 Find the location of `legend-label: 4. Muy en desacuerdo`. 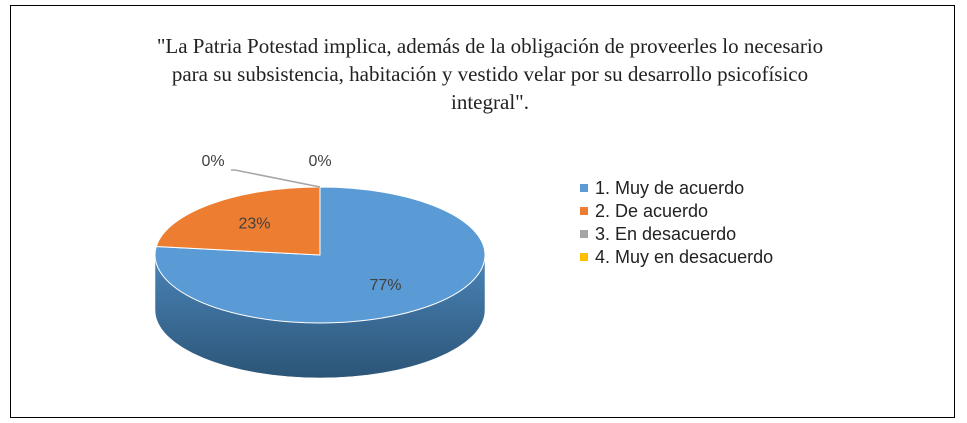

legend-label: 4. Muy en desacuerdo is located at coordinates (684, 257).